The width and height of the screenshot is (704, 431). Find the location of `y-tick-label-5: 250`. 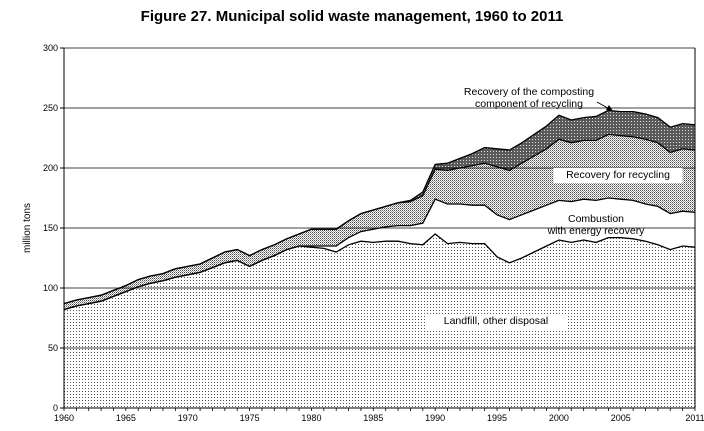

y-tick-label-5: 250 is located at coordinates (50, 108).